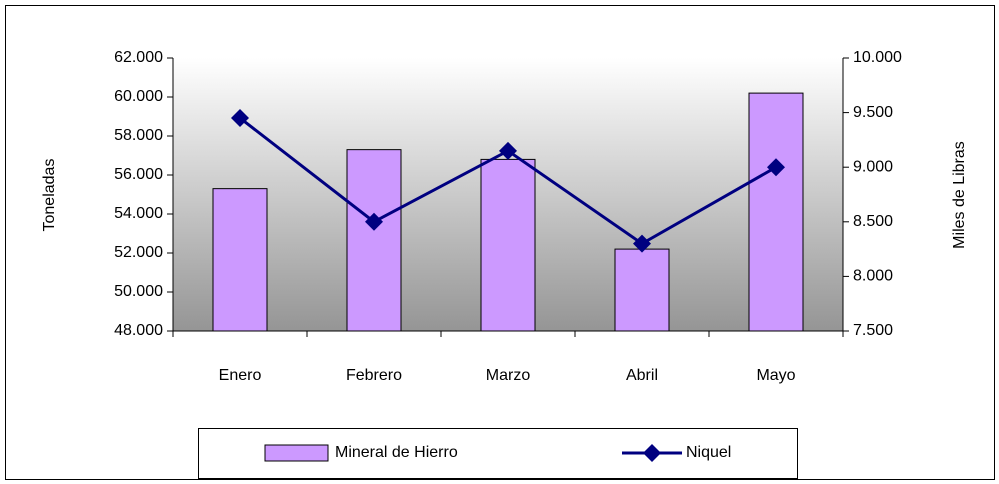 This screenshot has width=999, height=484. Describe the element at coordinates (138, 330) in the screenshot. I see `y-tick-label: 48.000` at that location.